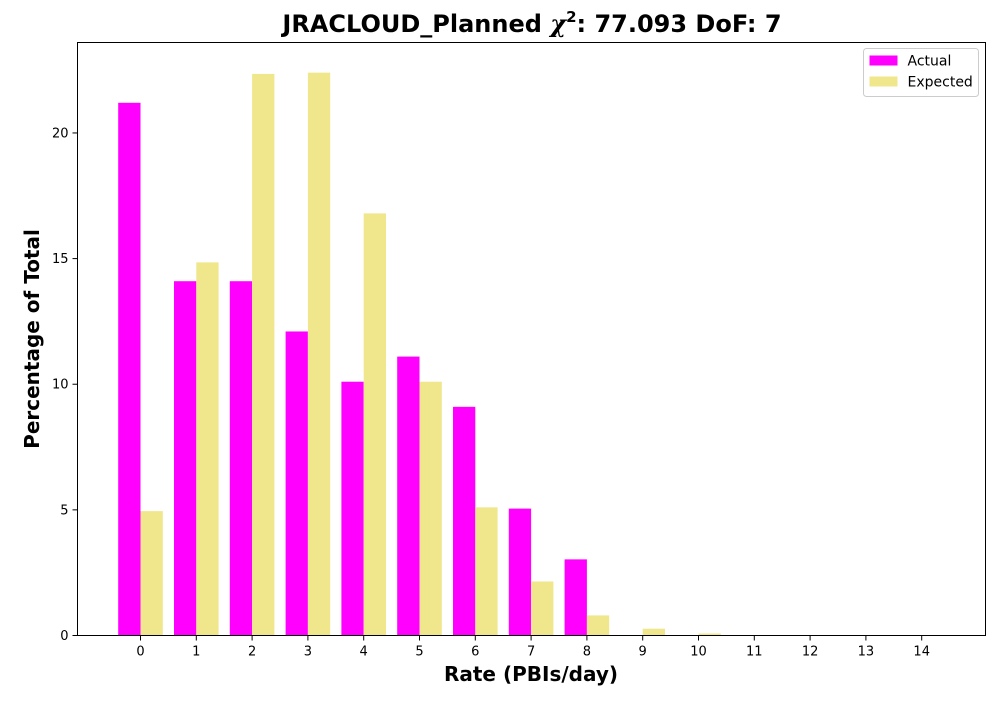  Describe the element at coordinates (754, 652) in the screenshot. I see `x-tick-label: 11` at that location.